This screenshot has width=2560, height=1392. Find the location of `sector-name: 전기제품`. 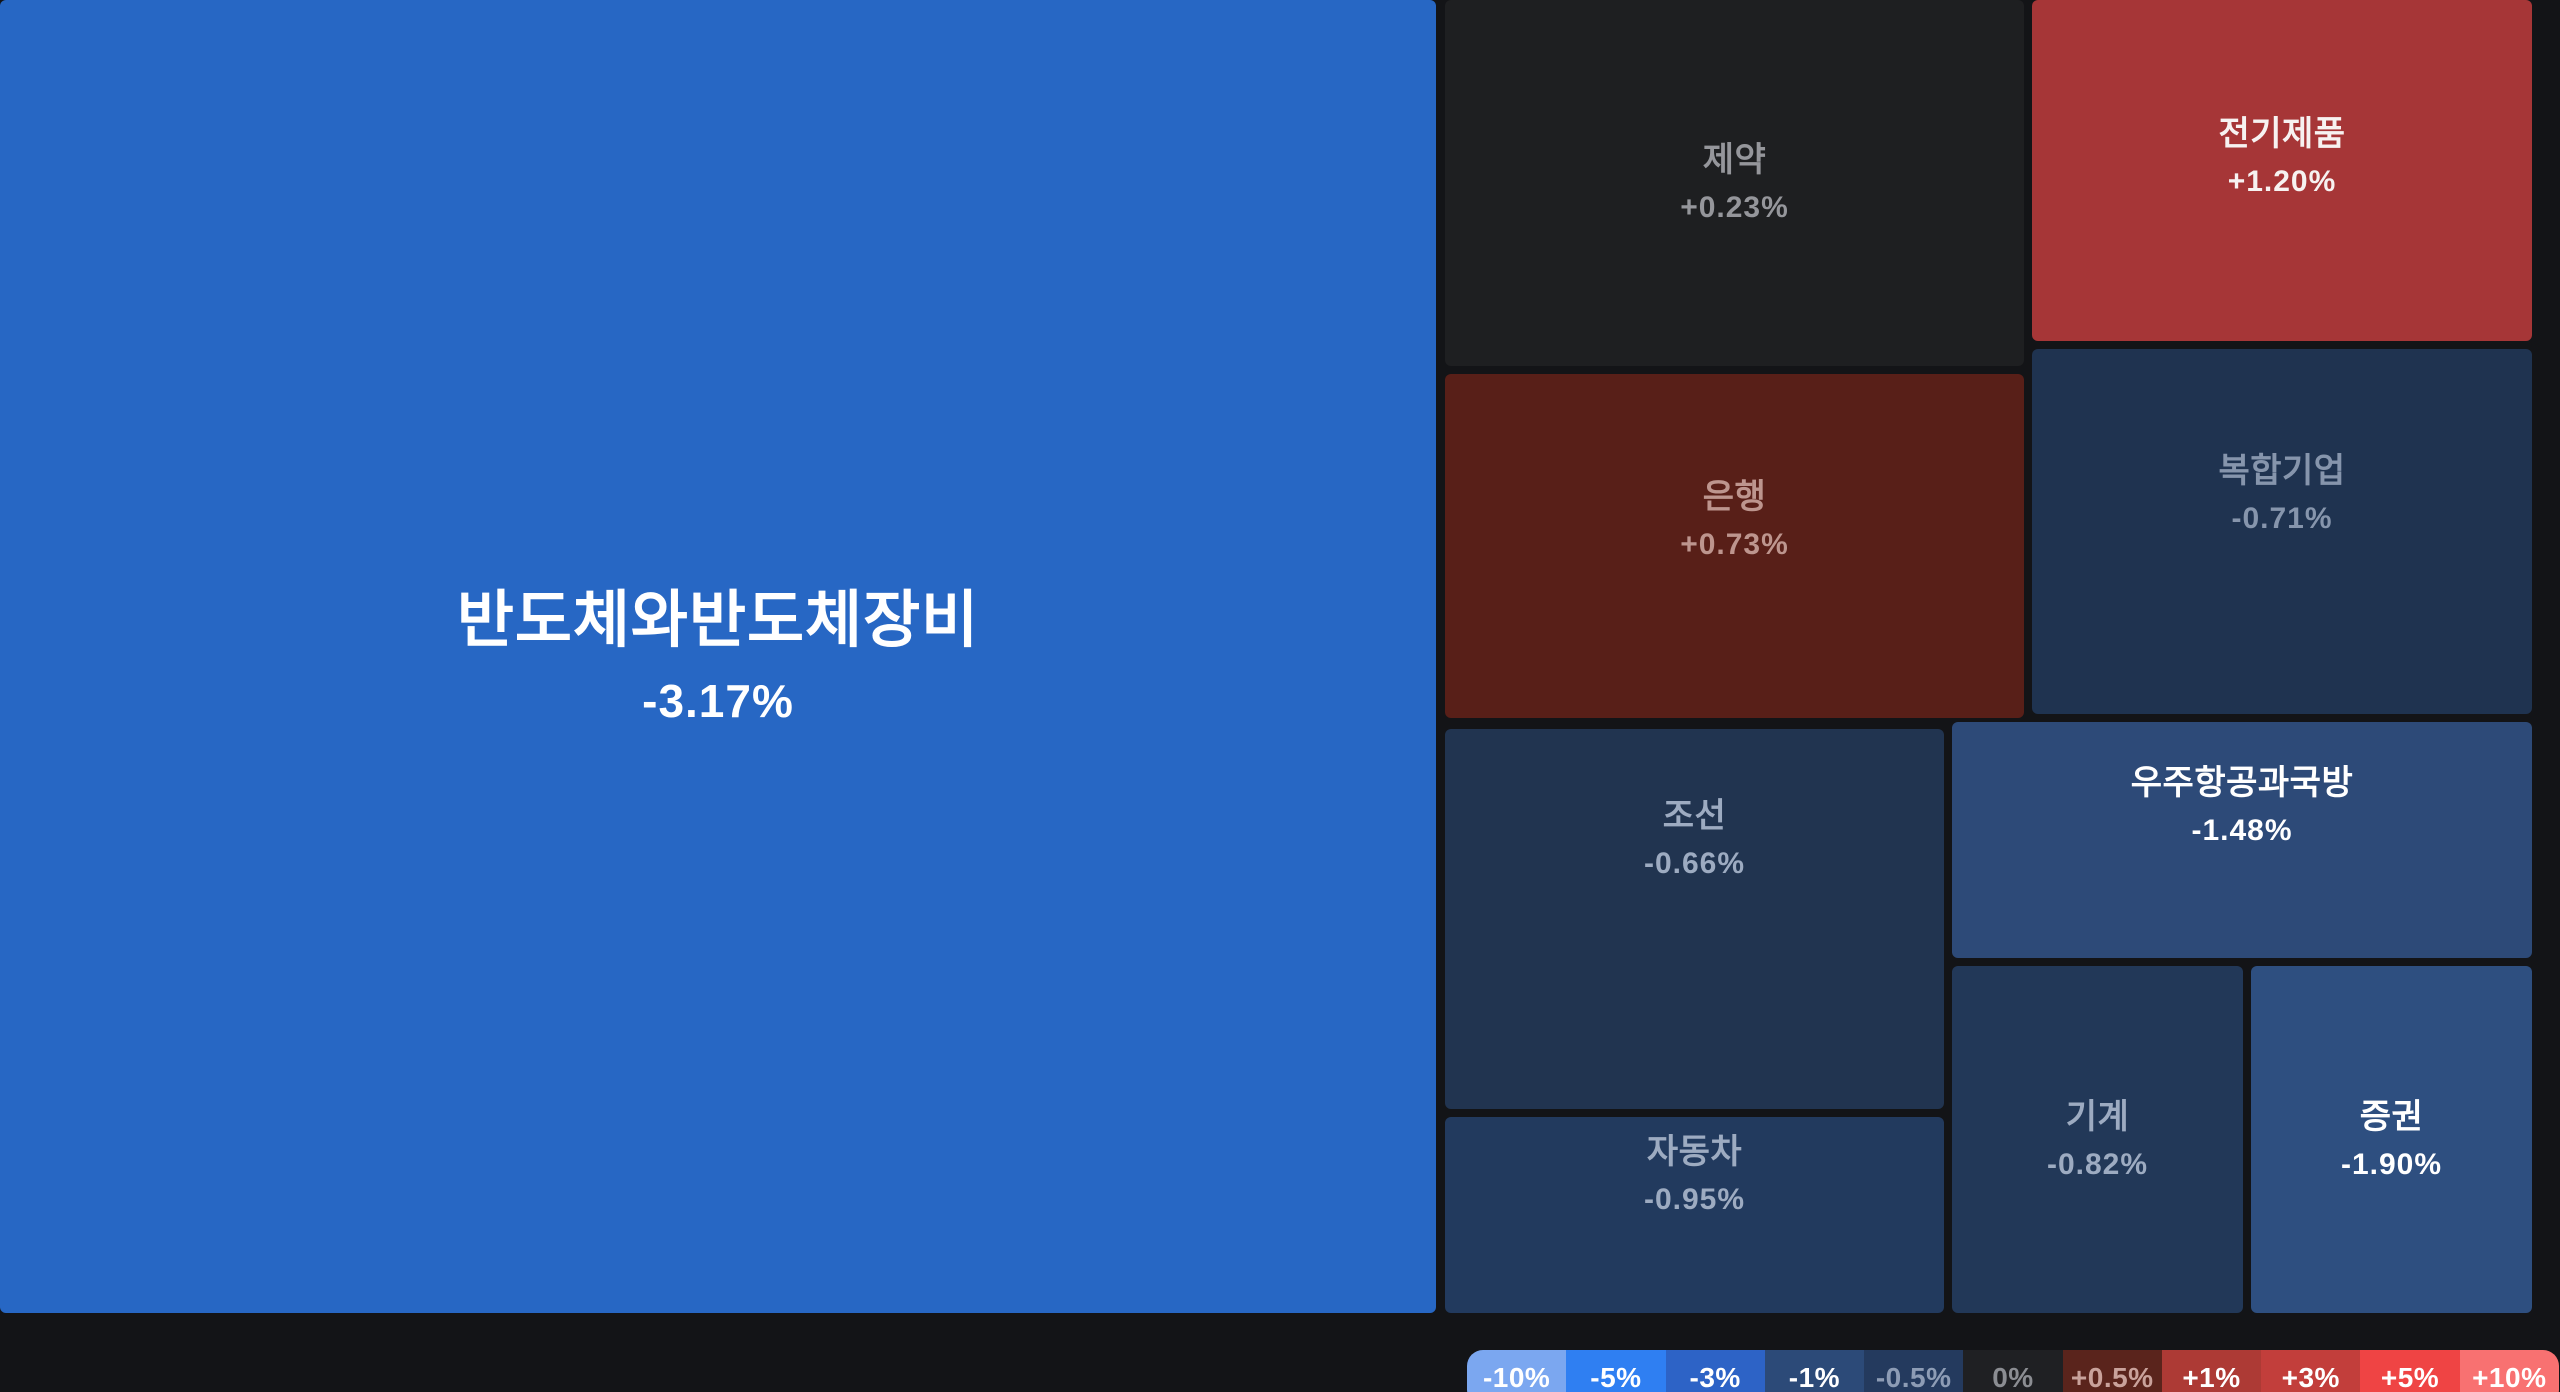

sector-name: 전기제품 is located at coordinates (2282, 133).